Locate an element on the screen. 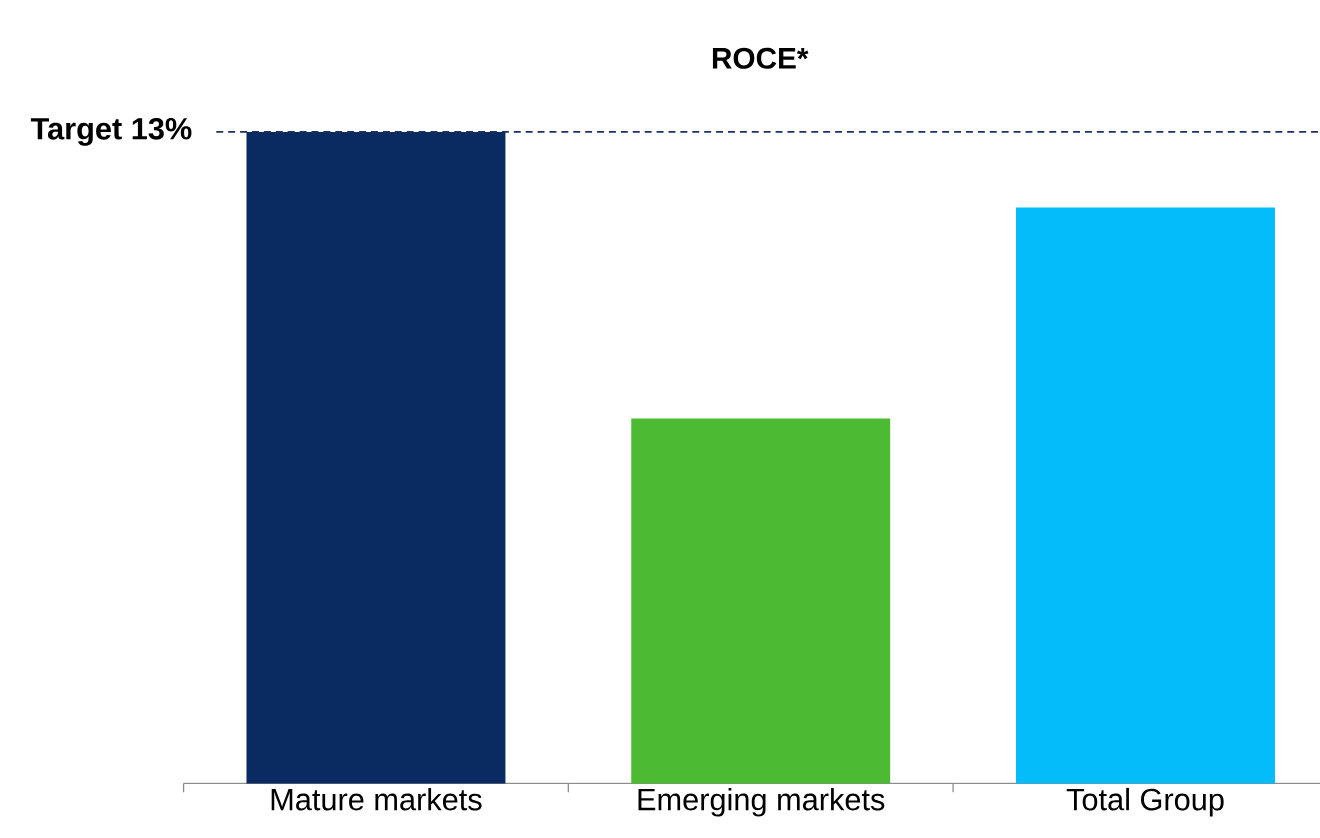 The width and height of the screenshot is (1320, 838). chart-title: ROCE* is located at coordinates (760, 58).